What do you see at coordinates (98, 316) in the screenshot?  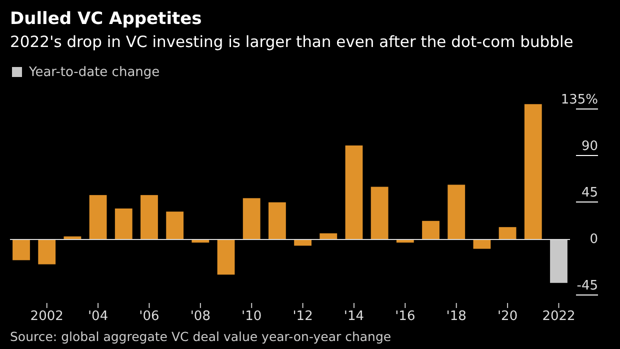 I see `x-tick-label: '04` at bounding box center [98, 316].